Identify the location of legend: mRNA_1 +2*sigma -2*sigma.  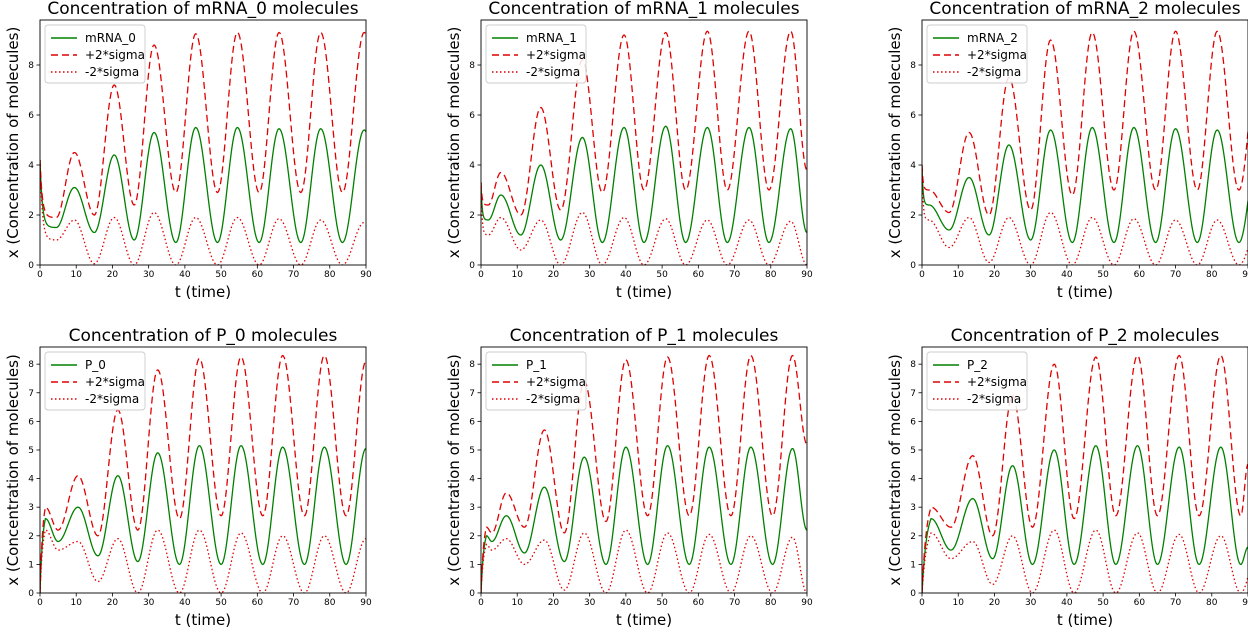
(536, 54).